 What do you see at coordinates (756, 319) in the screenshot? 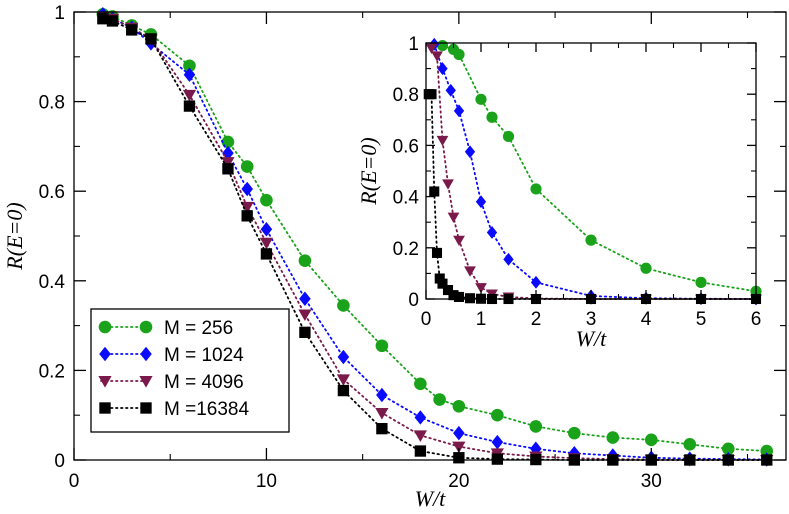
I see `x-tick-label: 6` at bounding box center [756, 319].